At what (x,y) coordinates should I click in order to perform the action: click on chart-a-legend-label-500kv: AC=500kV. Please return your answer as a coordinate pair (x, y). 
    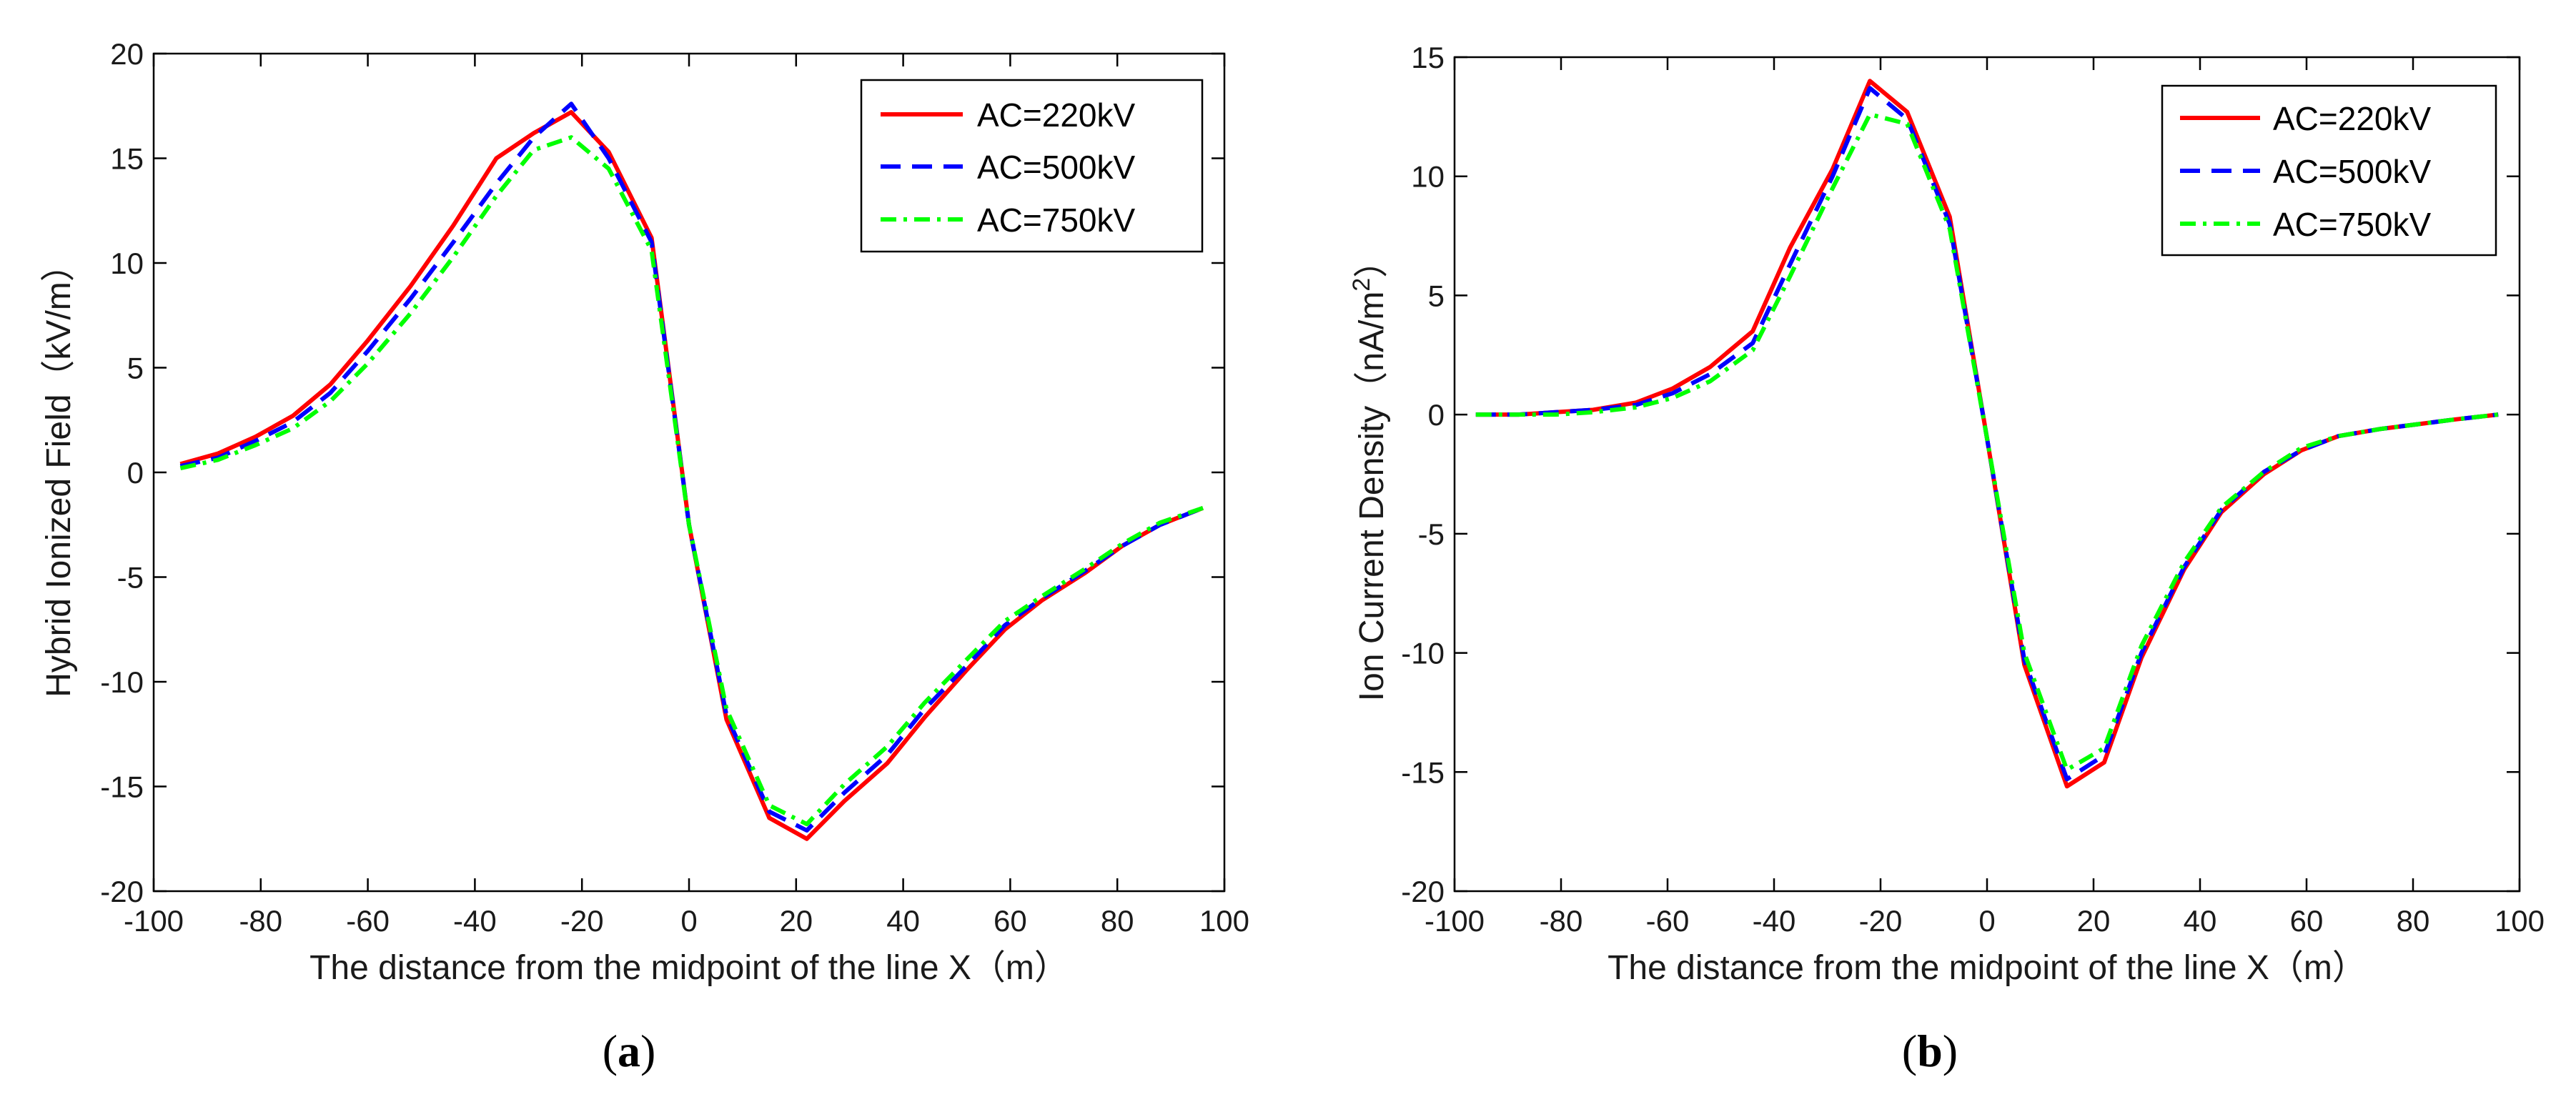
    Looking at the image, I should click on (1057, 167).